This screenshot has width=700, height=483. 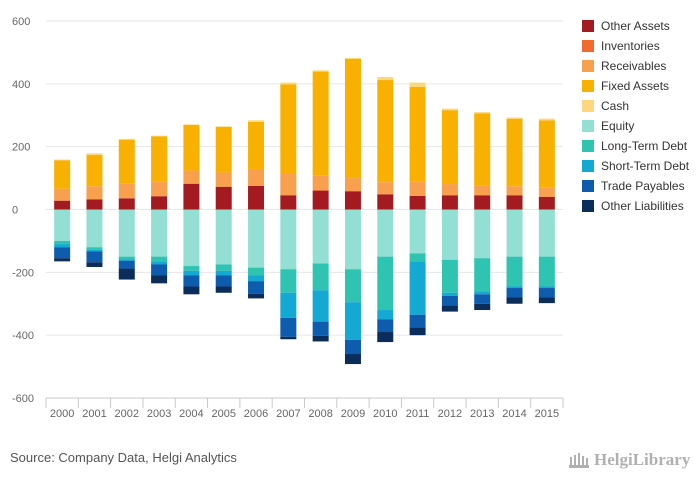 I want to click on legend-item: Trade Payables, so click(x=635, y=186).